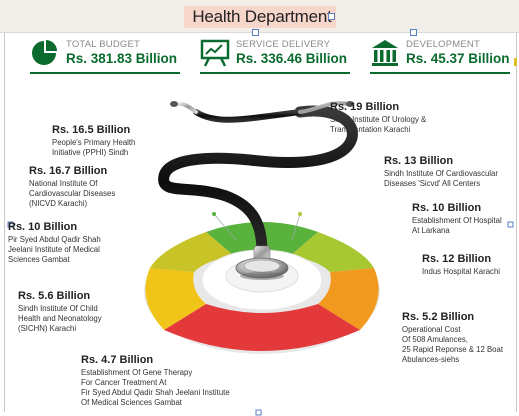 This screenshot has width=519, height=416. I want to click on kpi-label: DEVELOPMENT, so click(443, 44).